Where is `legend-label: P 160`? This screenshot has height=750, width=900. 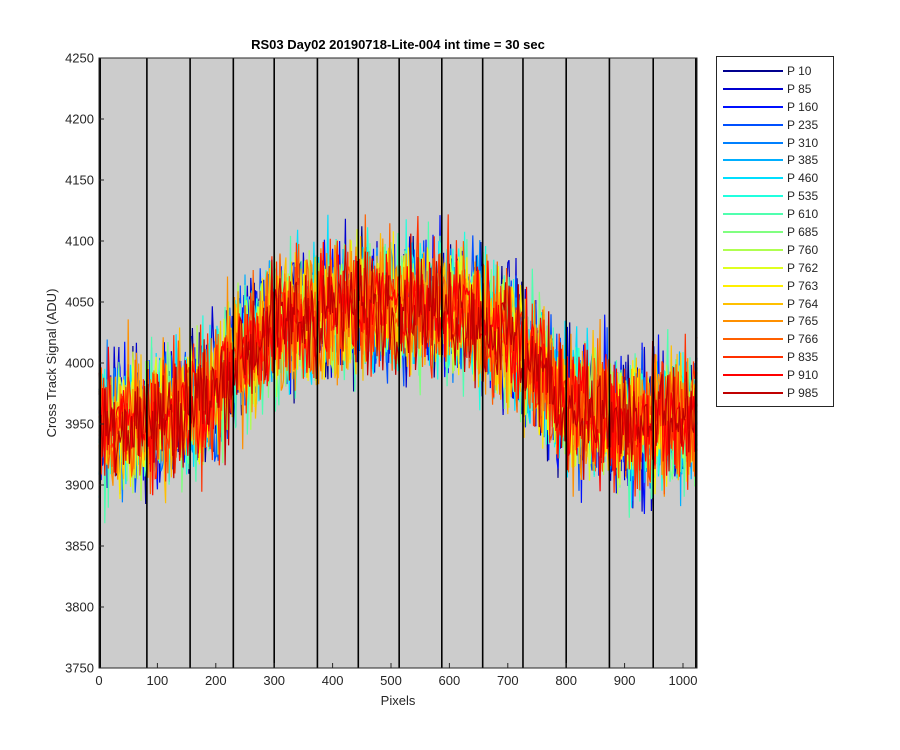
legend-label: P 160 is located at coordinates (803, 106).